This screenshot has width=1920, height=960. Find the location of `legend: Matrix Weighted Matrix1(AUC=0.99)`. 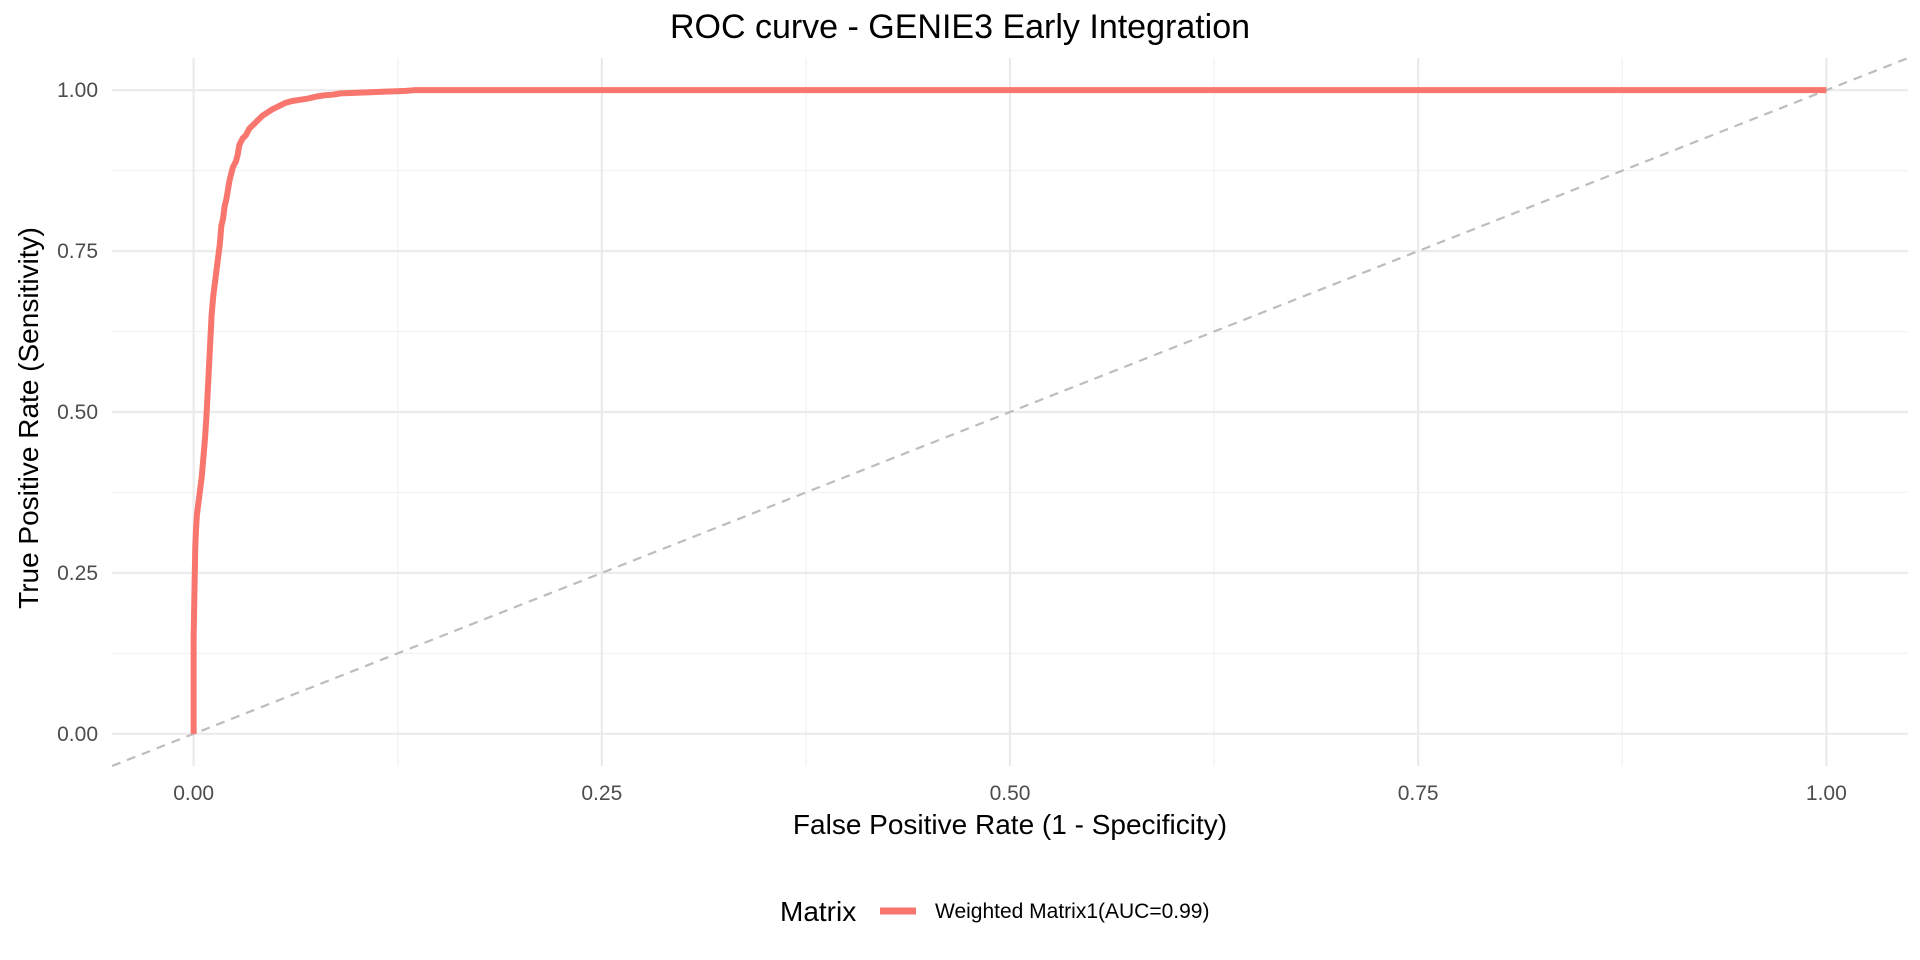

legend: Matrix Weighted Matrix1(AUC=0.99) is located at coordinates (994, 911).